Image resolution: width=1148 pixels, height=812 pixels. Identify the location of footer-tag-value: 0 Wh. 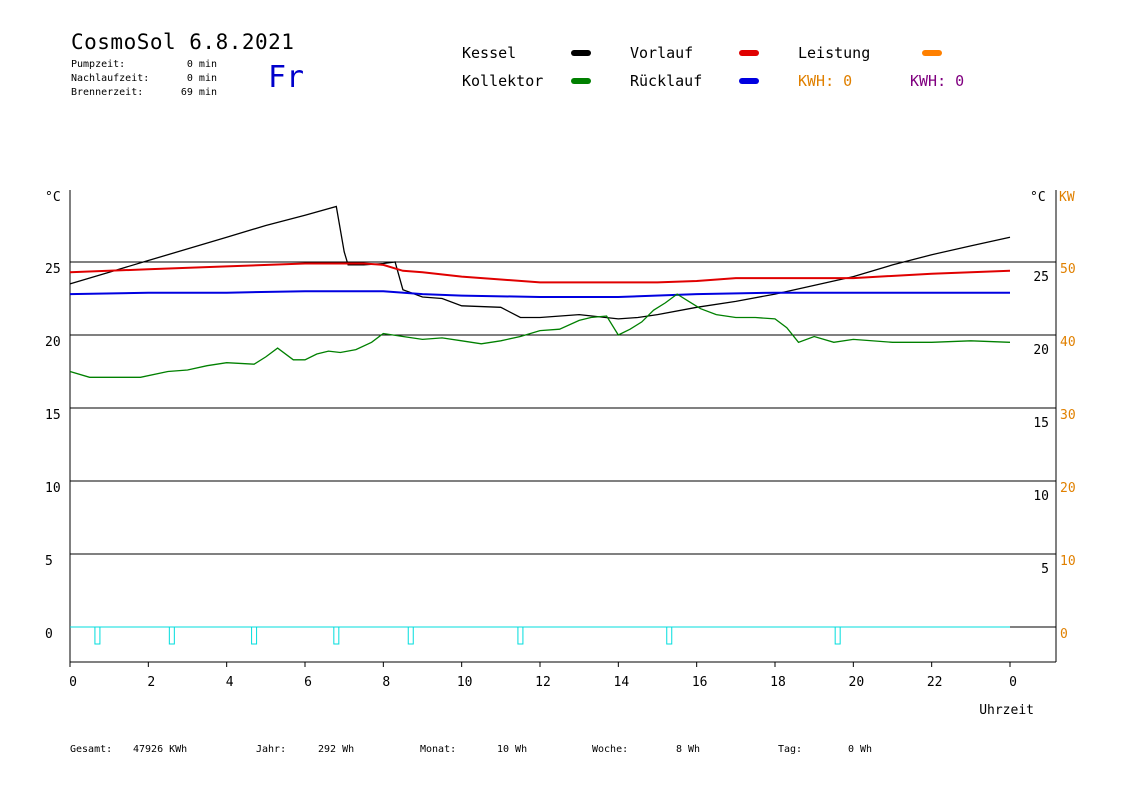
(860, 749).